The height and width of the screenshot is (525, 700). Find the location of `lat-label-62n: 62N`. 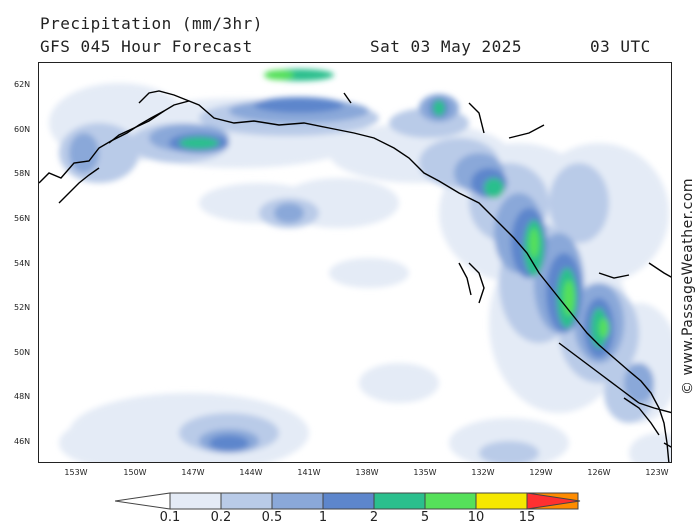

lat-label-62n: 62N is located at coordinates (22, 84).